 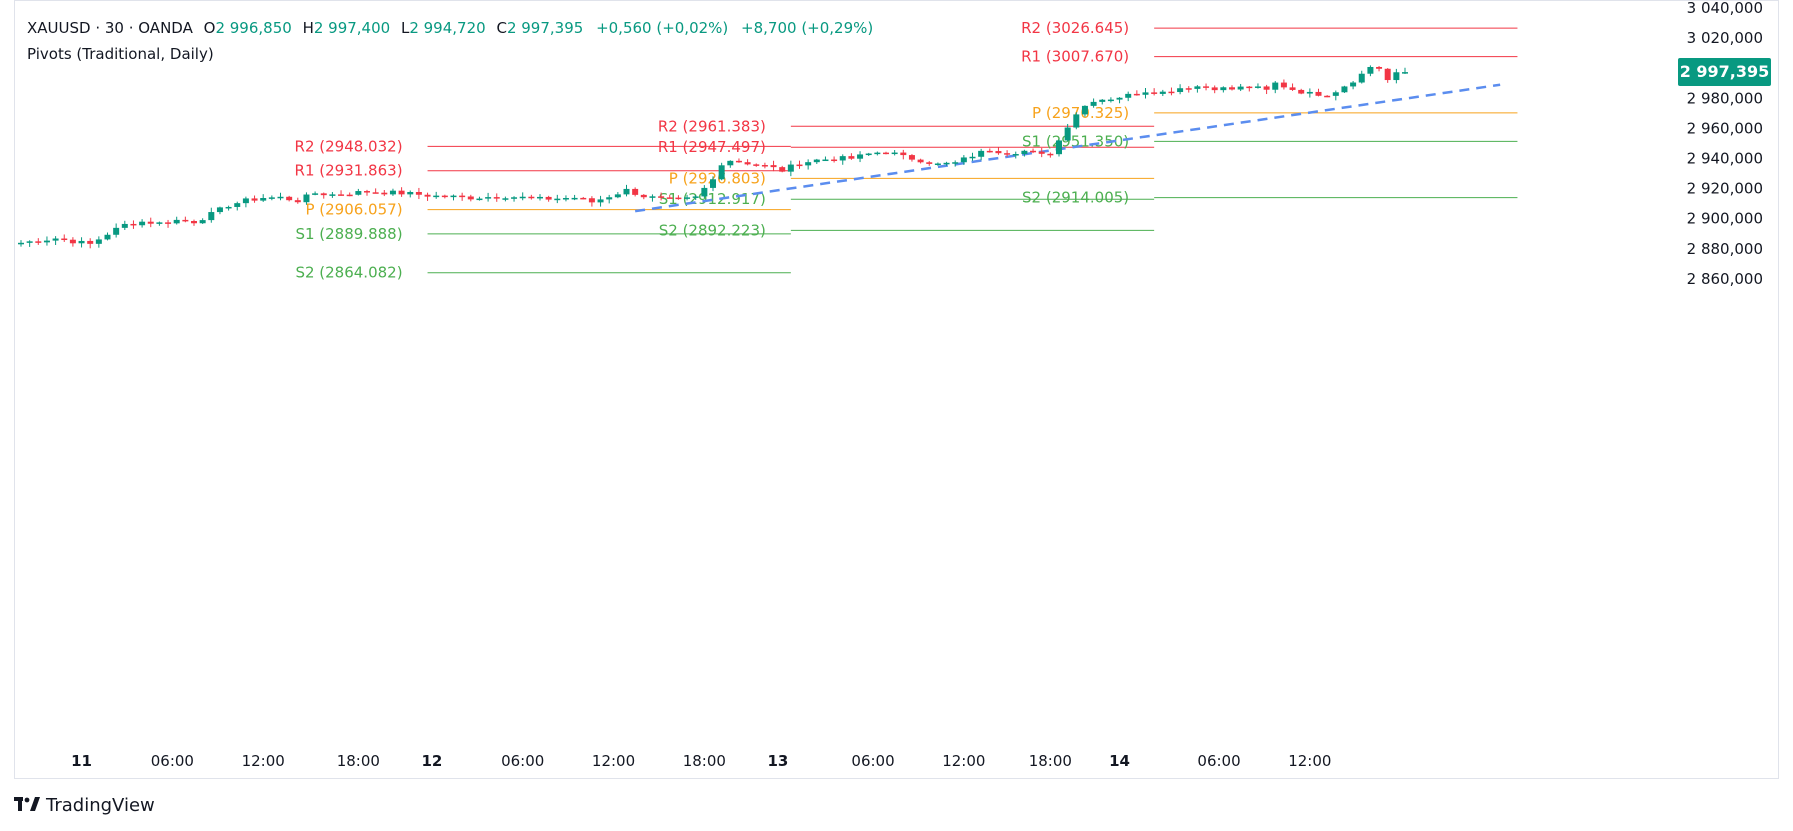 What do you see at coordinates (253, 28) in the screenshot?
I see `open-value: 2 996,850` at bounding box center [253, 28].